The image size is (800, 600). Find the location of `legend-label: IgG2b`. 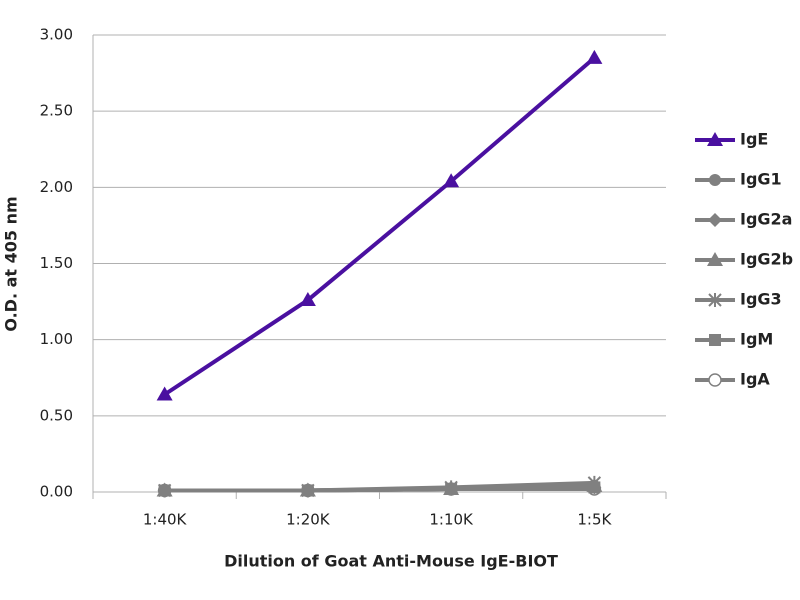

legend-label: IgG2b is located at coordinates (766, 259).